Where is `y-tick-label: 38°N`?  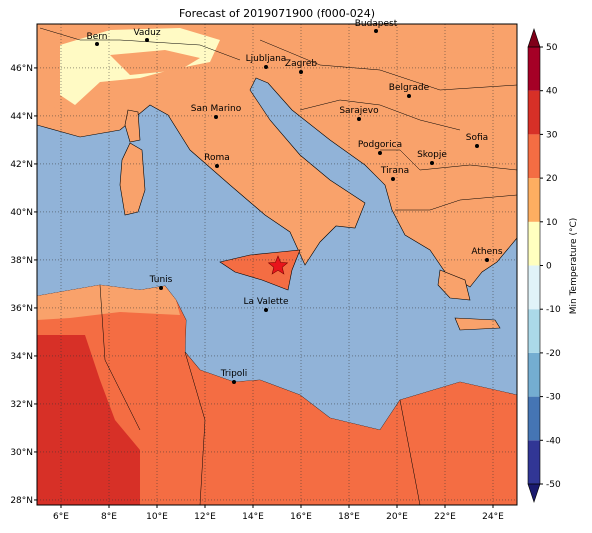 y-tick-label: 38°N is located at coordinates (21, 261).